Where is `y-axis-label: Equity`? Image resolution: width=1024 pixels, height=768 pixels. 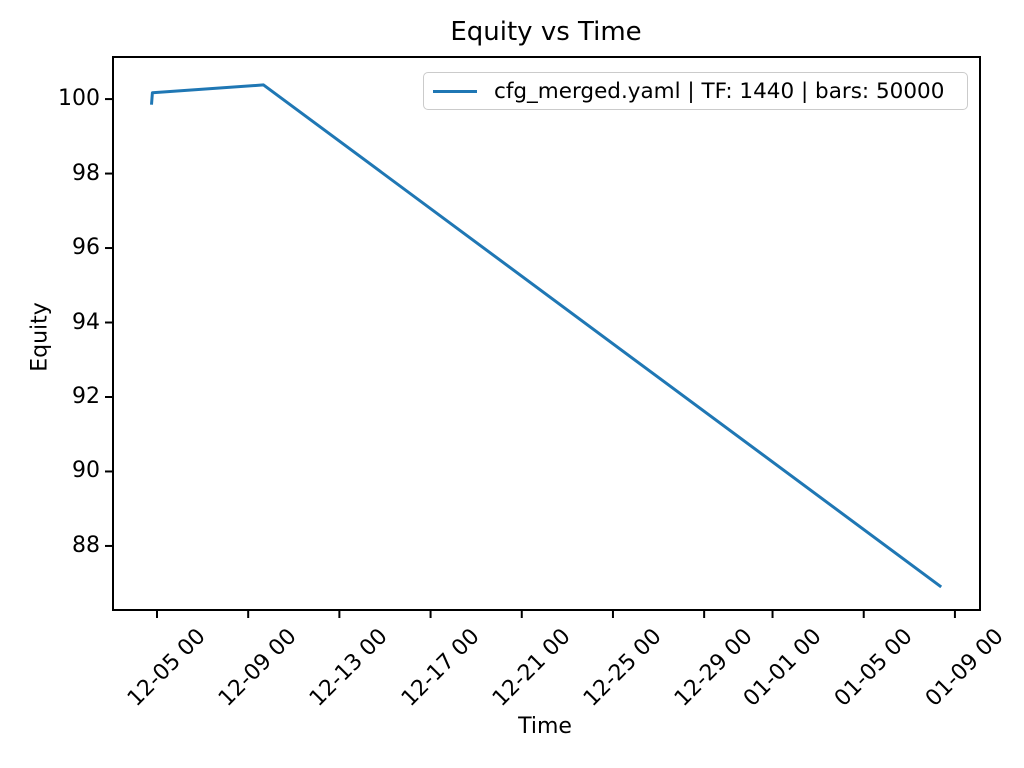 y-axis-label: Equity is located at coordinates (40, 337).